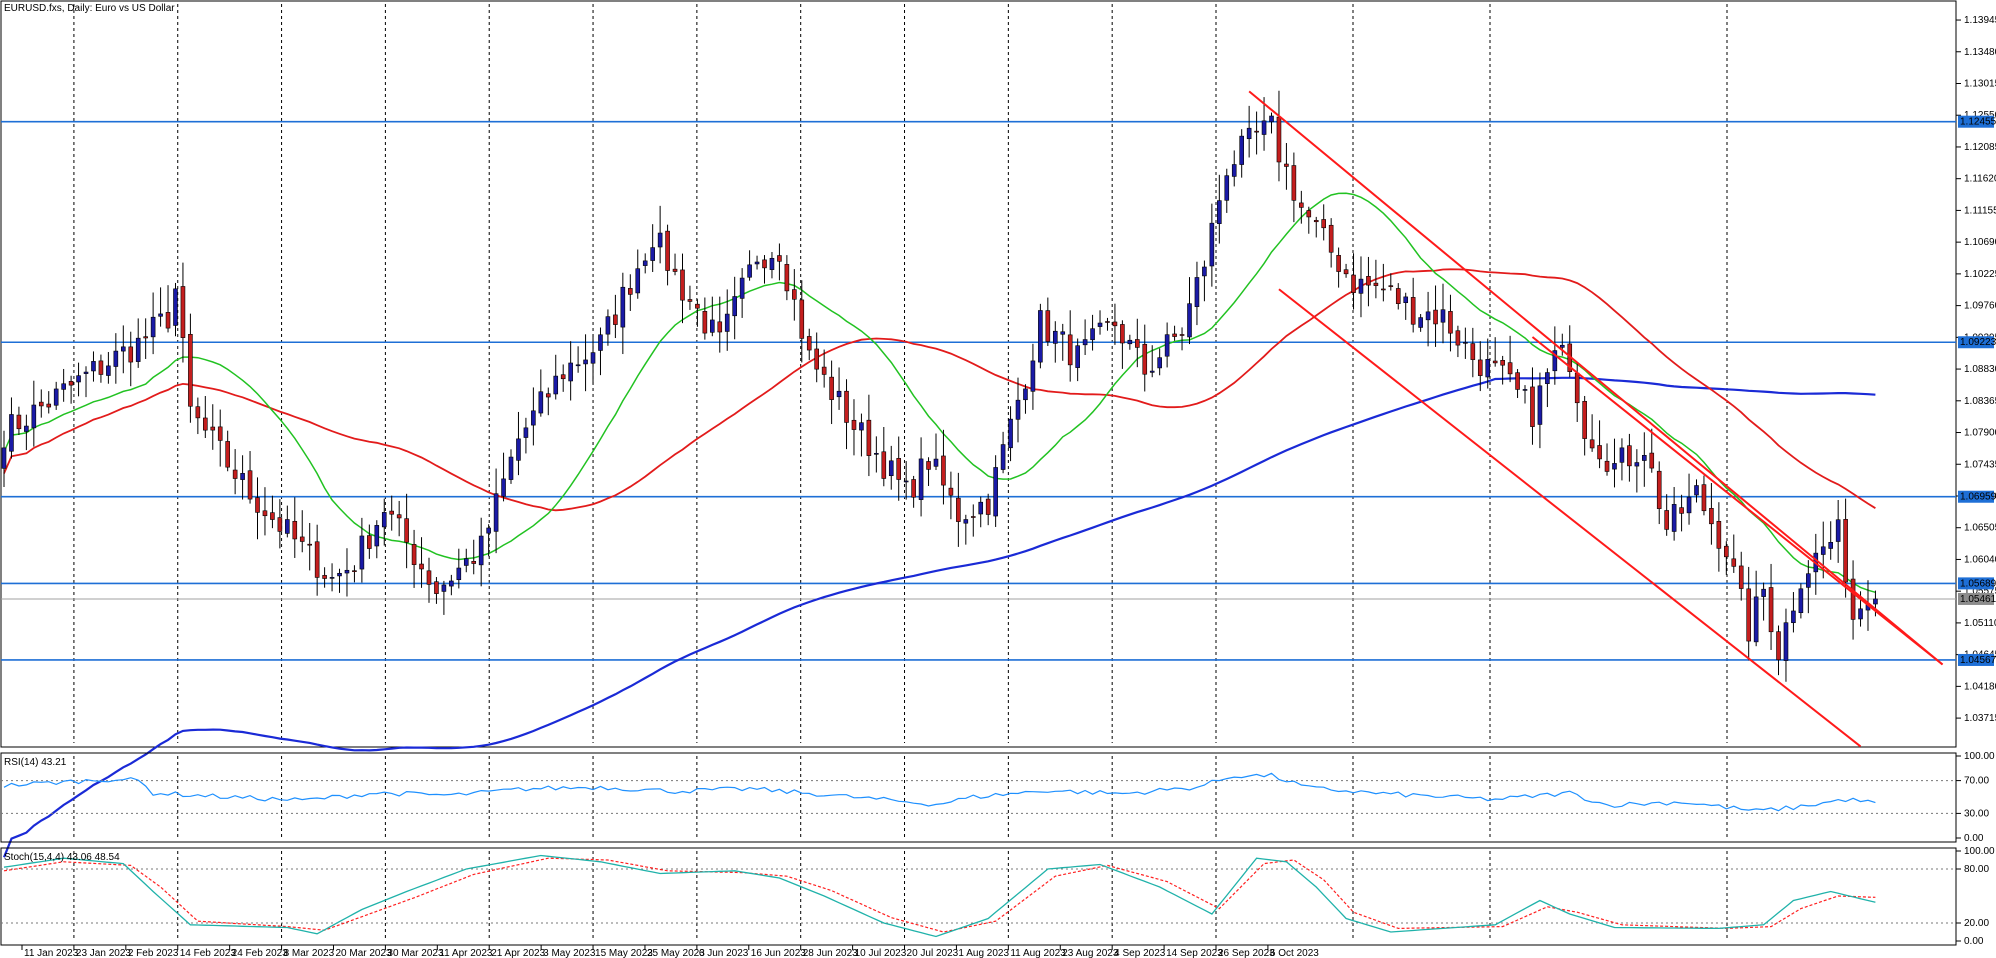 This screenshot has width=1996, height=958. I want to click on date-tick-label: 23 Jan 2023, so click(103, 953).